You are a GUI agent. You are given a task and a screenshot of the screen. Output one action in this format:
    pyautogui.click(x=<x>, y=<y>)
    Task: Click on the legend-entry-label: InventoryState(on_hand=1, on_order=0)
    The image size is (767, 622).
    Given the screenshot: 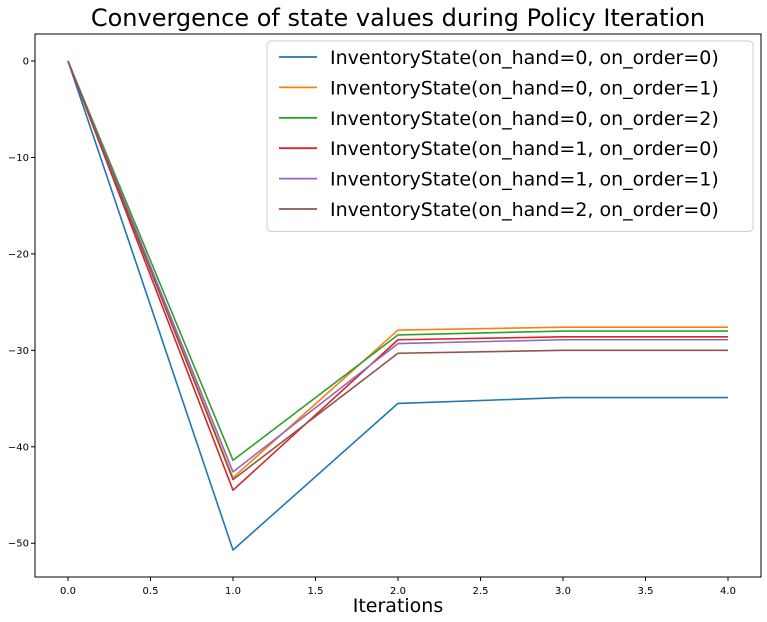 What is the action you would take?
    pyautogui.click(x=524, y=149)
    